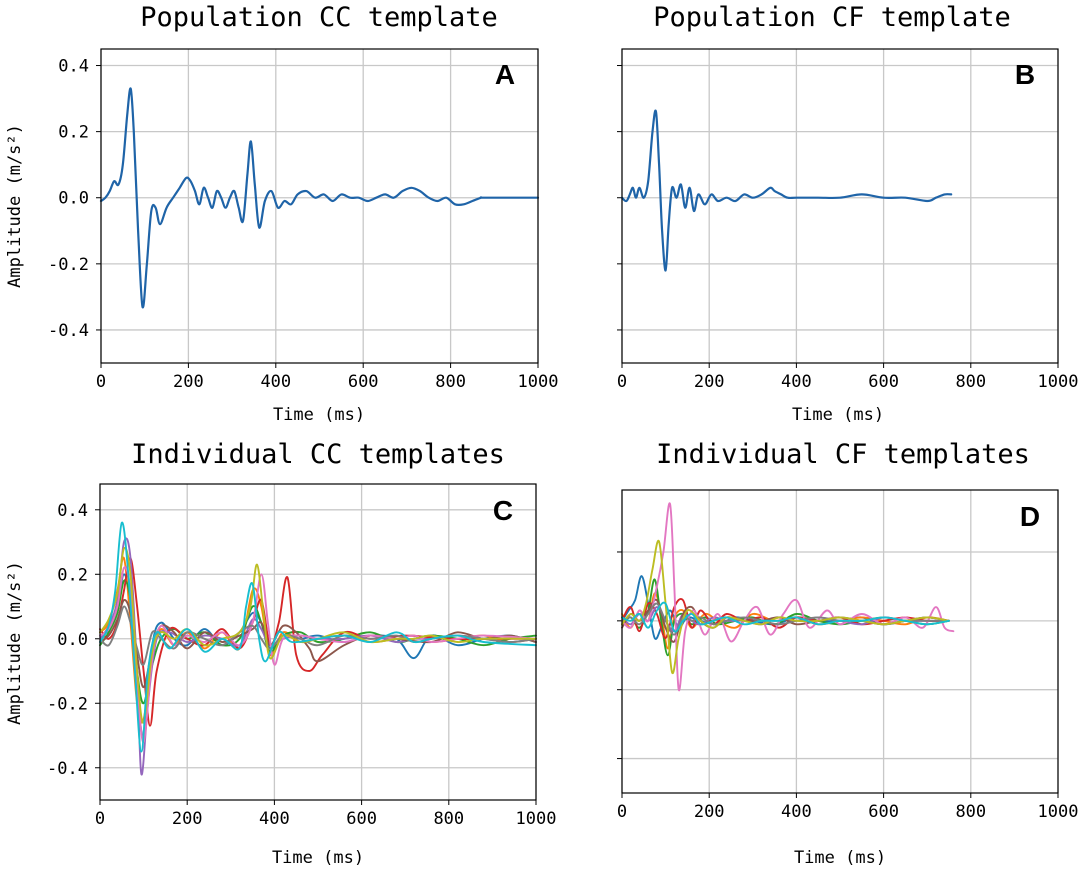 The image size is (1084, 873). I want to click on panel-a-ytick-label: 0.4, so click(73, 67).